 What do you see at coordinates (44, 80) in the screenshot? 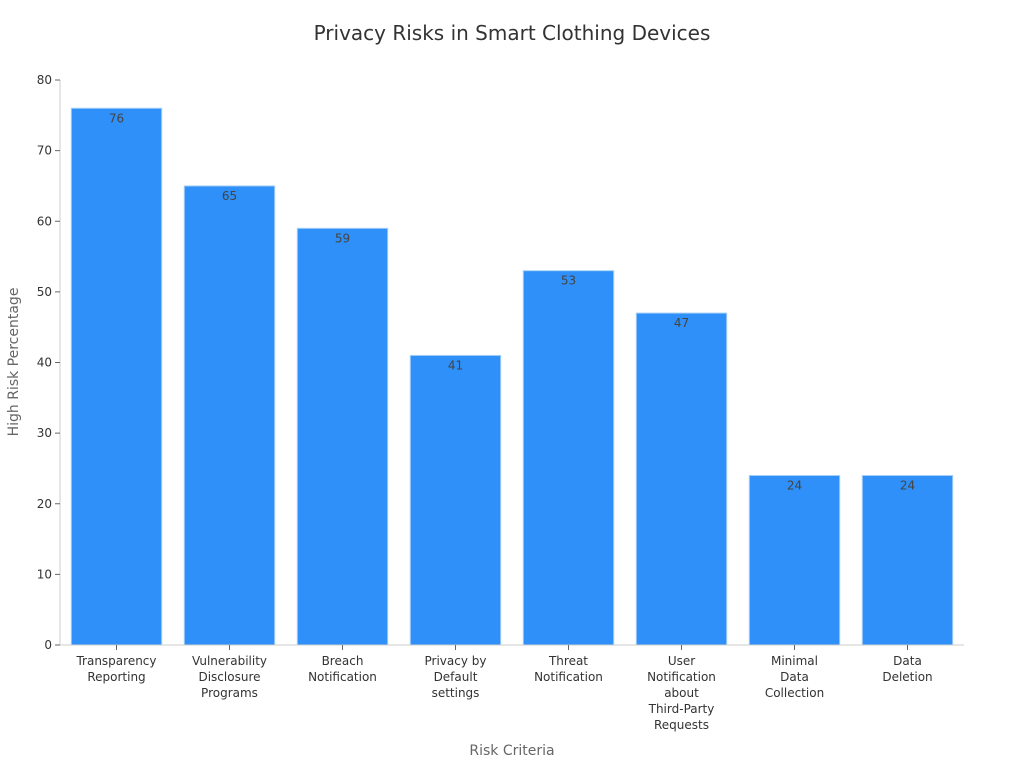
I see `y-tick-label: 80` at bounding box center [44, 80].